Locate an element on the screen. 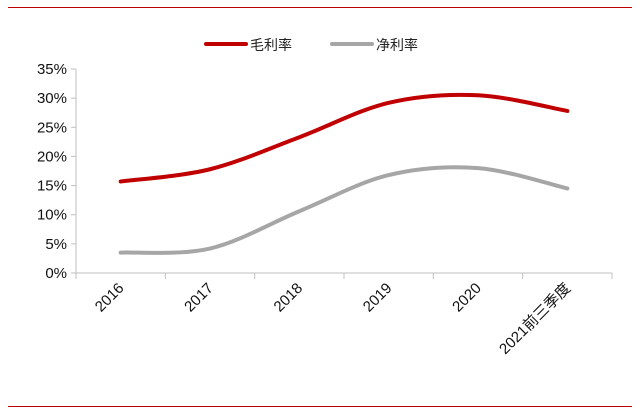 The height and width of the screenshot is (413, 640). x-tick-label: 2017 is located at coordinates (199, 298).